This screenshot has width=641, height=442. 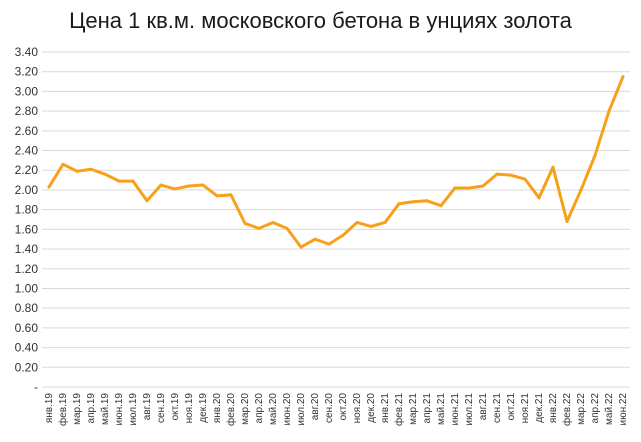 What do you see at coordinates (511, 407) in the screenshot?
I see `x-tick-label: окт.21` at bounding box center [511, 407].